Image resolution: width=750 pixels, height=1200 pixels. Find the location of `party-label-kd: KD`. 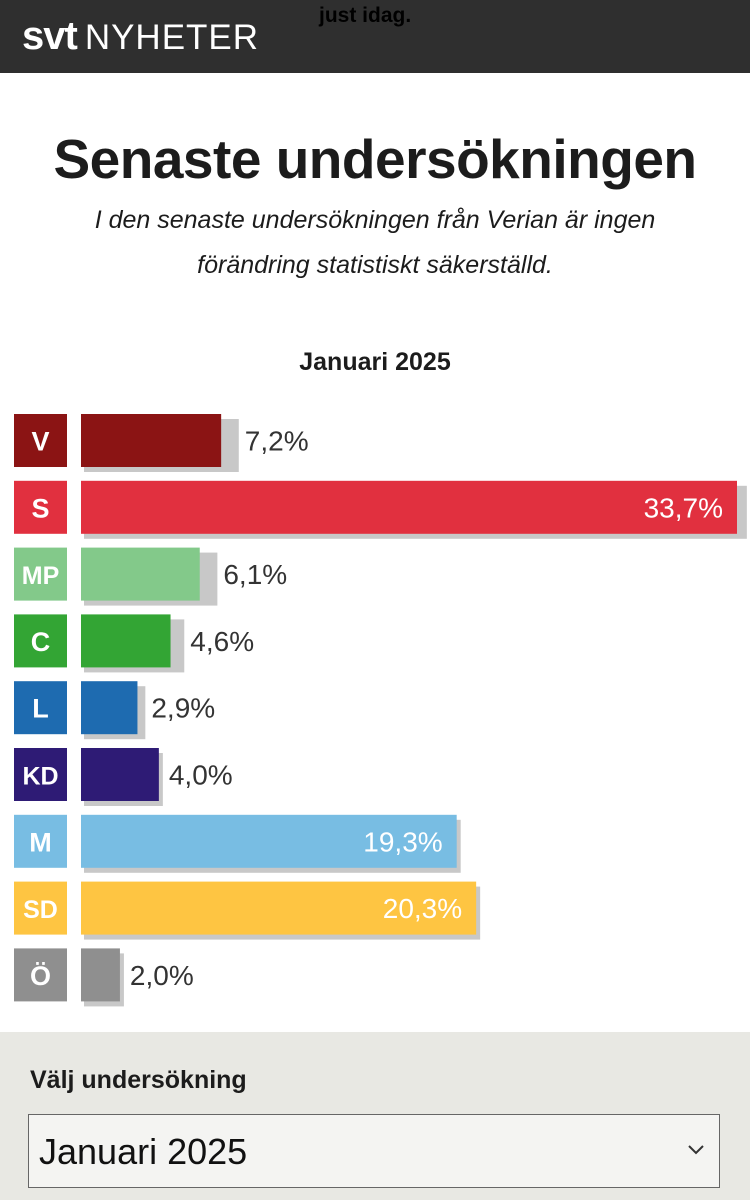

party-label-kd: KD is located at coordinates (40, 777).